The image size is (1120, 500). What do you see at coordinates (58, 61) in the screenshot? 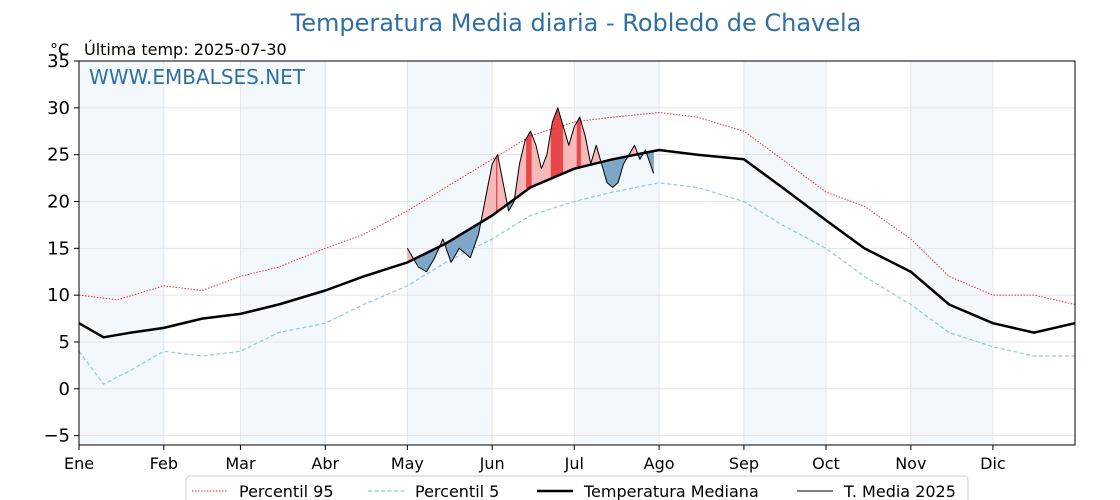
I see `y-tick-label: 35` at bounding box center [58, 61].